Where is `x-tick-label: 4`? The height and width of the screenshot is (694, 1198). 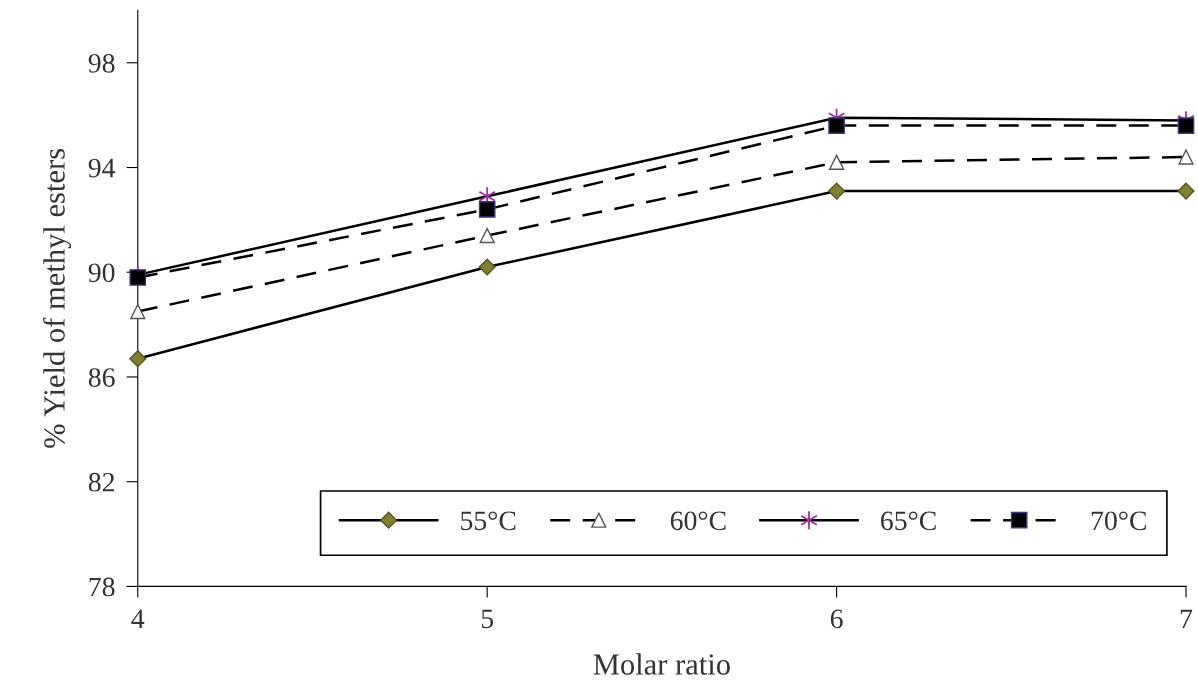 x-tick-label: 4 is located at coordinates (138, 618).